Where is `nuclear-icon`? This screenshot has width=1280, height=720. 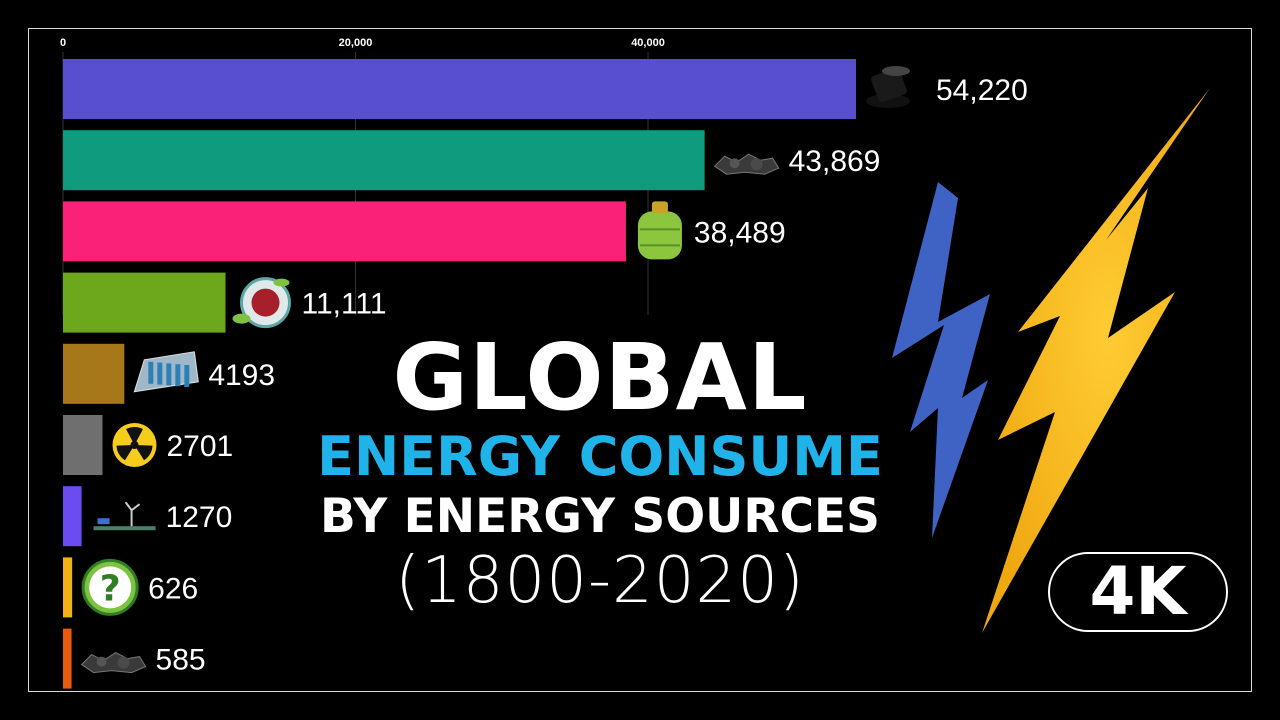 nuclear-icon is located at coordinates (134, 445).